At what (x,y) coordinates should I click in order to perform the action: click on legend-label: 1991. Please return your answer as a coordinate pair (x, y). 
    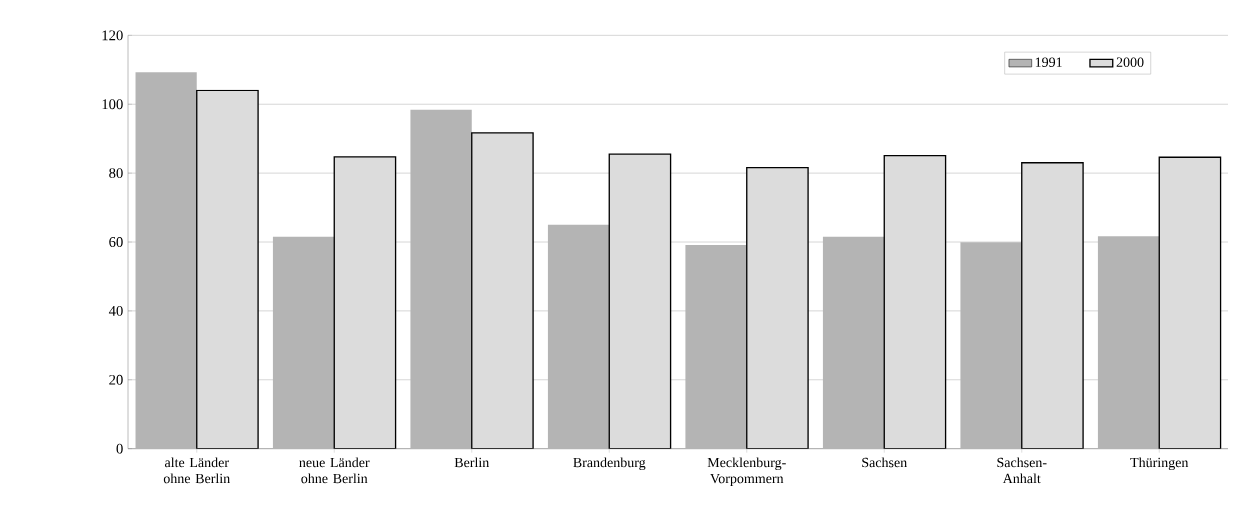
    Looking at the image, I should click on (1048, 62).